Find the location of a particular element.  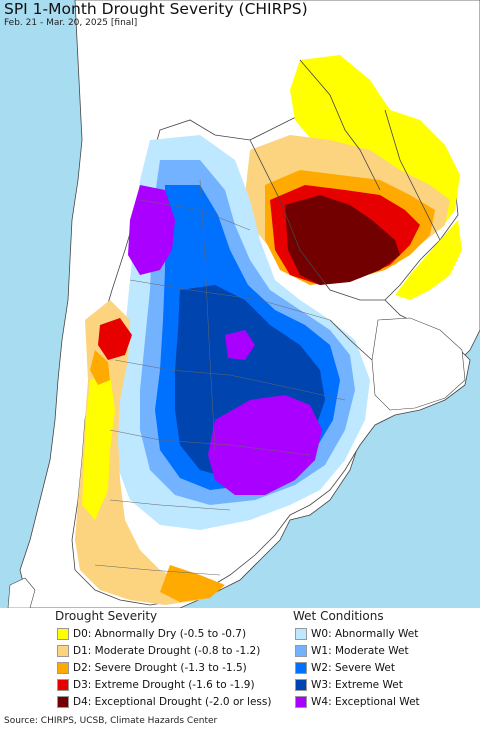

legend-label-d0: D0: Abnormally Dry (-0.5 to -0.7) is located at coordinates (160, 634).